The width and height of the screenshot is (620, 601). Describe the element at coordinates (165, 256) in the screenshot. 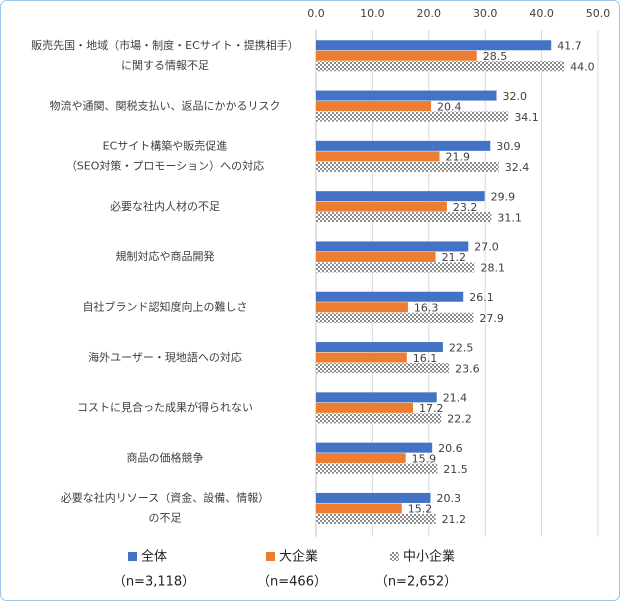

I see `category-label: 規制対応や商品開発` at that location.